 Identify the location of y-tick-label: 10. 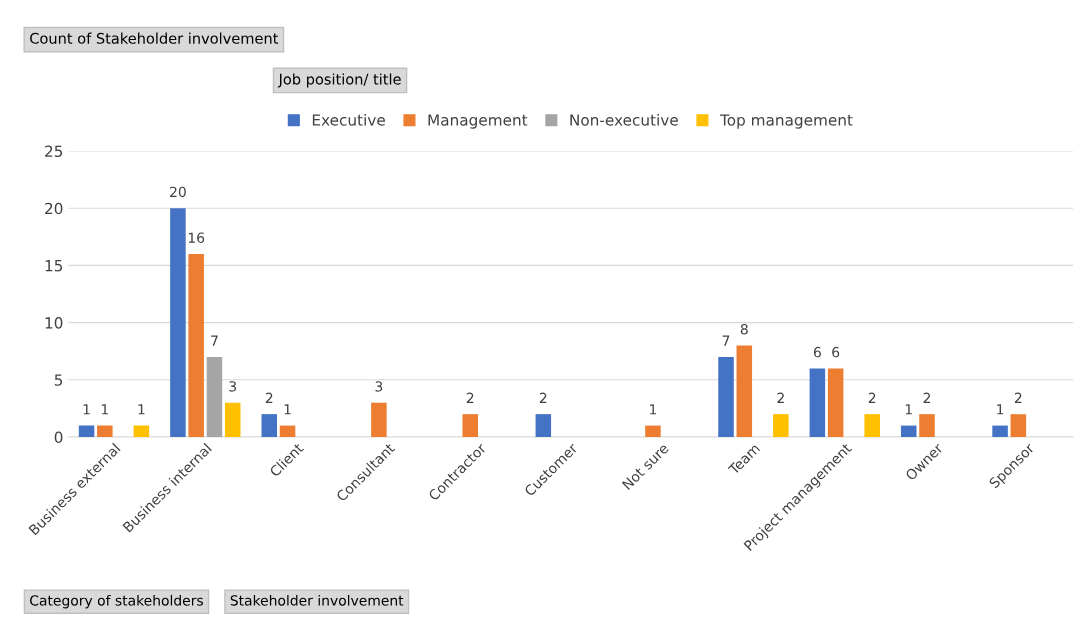
(54, 323).